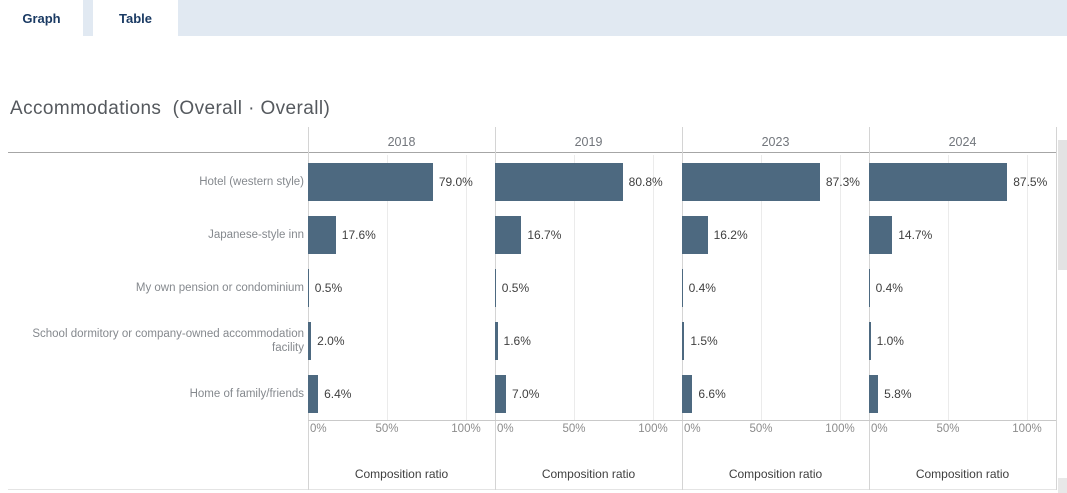 Image resolution: width=1067 pixels, height=493 pixels. Describe the element at coordinates (645, 181) in the screenshot. I see `bar-value-label: 80.8%` at that location.